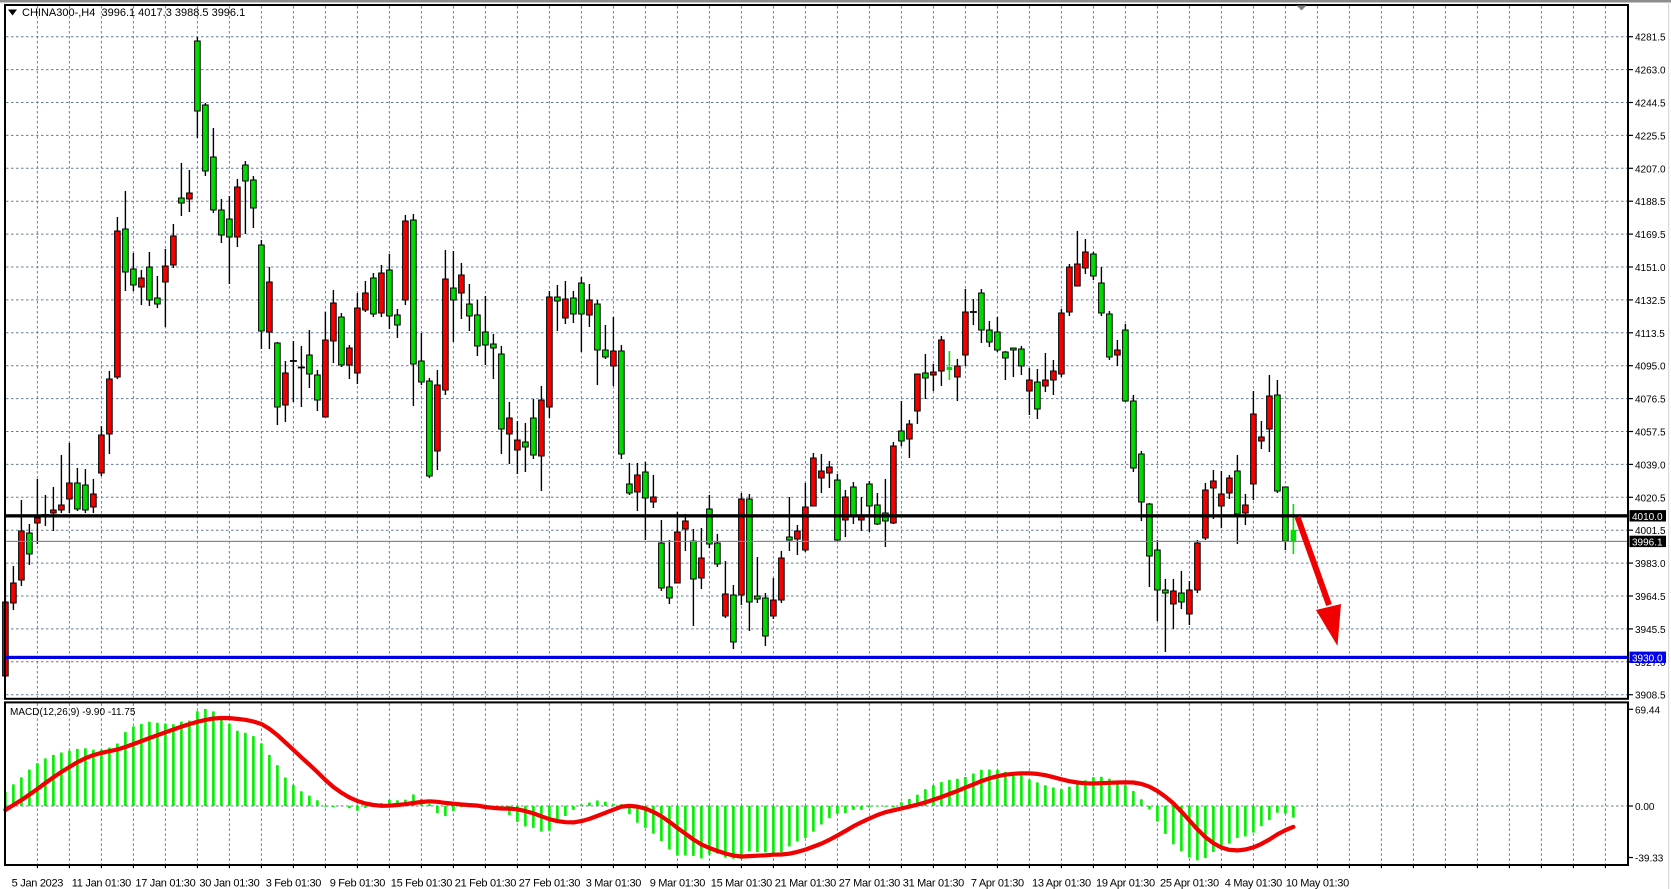 The image size is (1671, 889). What do you see at coordinates (869, 883) in the screenshot?
I see `svg-text: 27 Mar 01:30` at bounding box center [869, 883].